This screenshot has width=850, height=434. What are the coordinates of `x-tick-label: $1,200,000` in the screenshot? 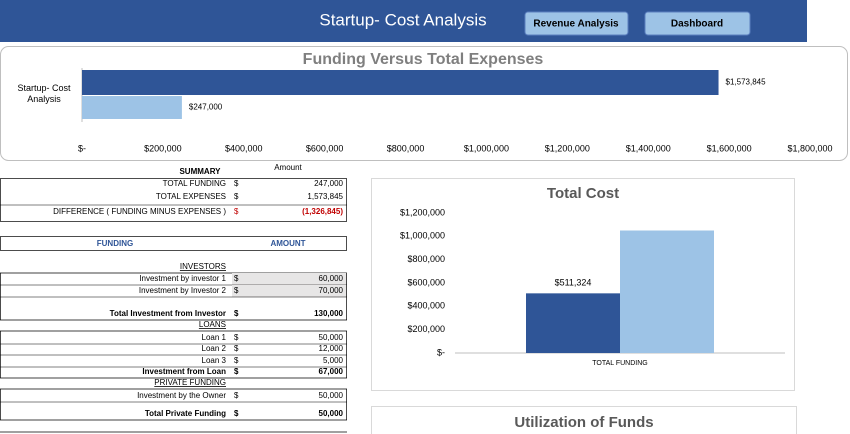 It's located at (567, 148).